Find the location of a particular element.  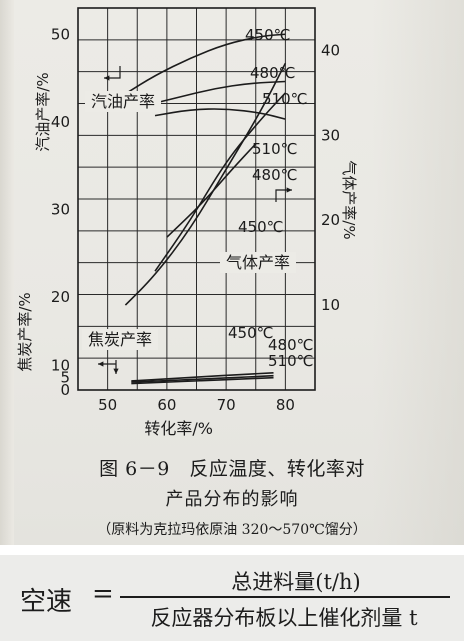

space-velocity-formula: 空速 = 总进料量(t/h) 反应器分布板以上催化剂量 t is located at coordinates (236, 599).